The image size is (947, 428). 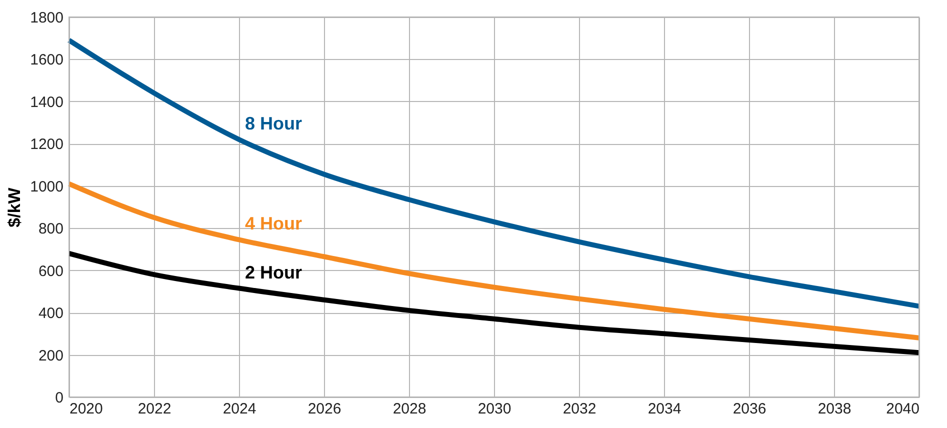 I want to click on y-tick-label: 400, so click(x=51, y=313).